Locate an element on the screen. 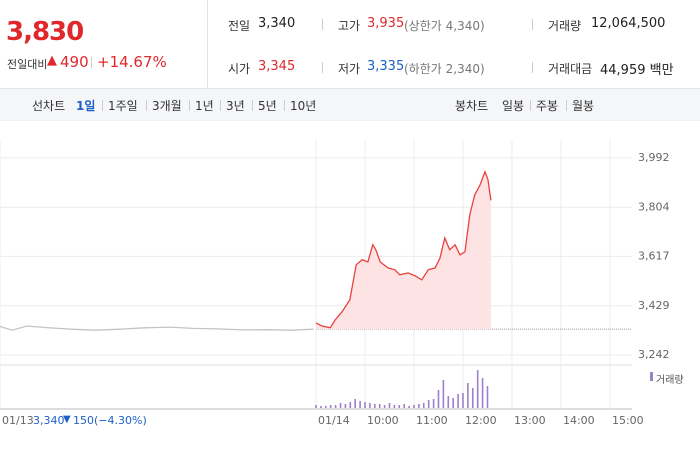 This screenshot has height=450, width=700. stat-value: 44,959 백만 is located at coordinates (637, 70).